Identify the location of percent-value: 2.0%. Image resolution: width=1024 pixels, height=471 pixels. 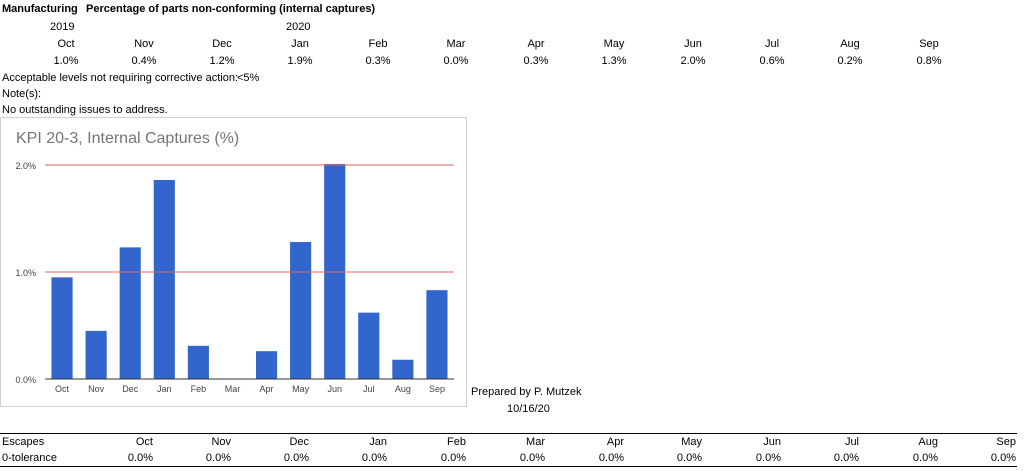
(693, 61).